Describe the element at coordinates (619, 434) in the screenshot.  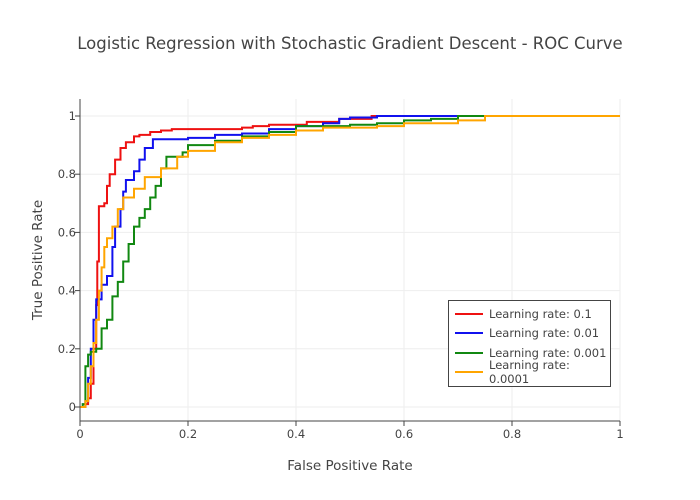
I see `x-tick-label: 1` at that location.